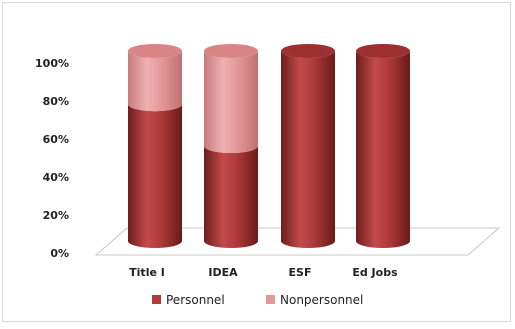  Describe the element at coordinates (155, 176) in the screenshot. I see `bar-personnel-title-i` at that location.